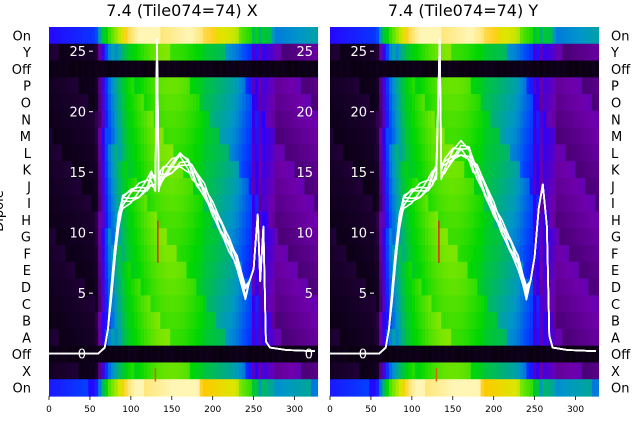 Image resolution: width=640 pixels, height=440 pixels. Describe the element at coordinates (171, 410) in the screenshot. I see `x-tick-label: 150` at that location.